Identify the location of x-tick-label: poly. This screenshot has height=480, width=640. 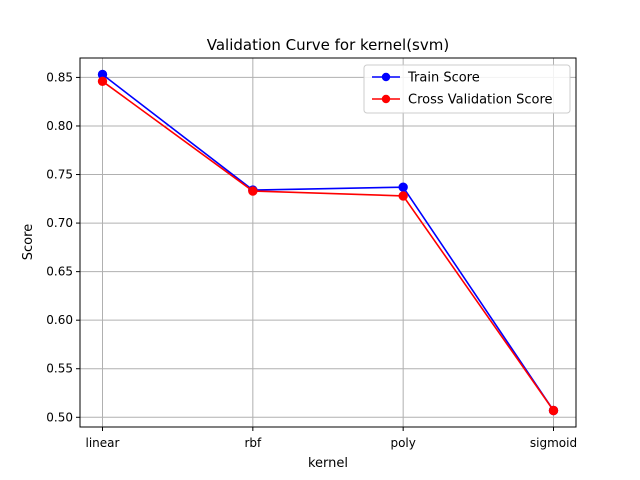
(402, 443).